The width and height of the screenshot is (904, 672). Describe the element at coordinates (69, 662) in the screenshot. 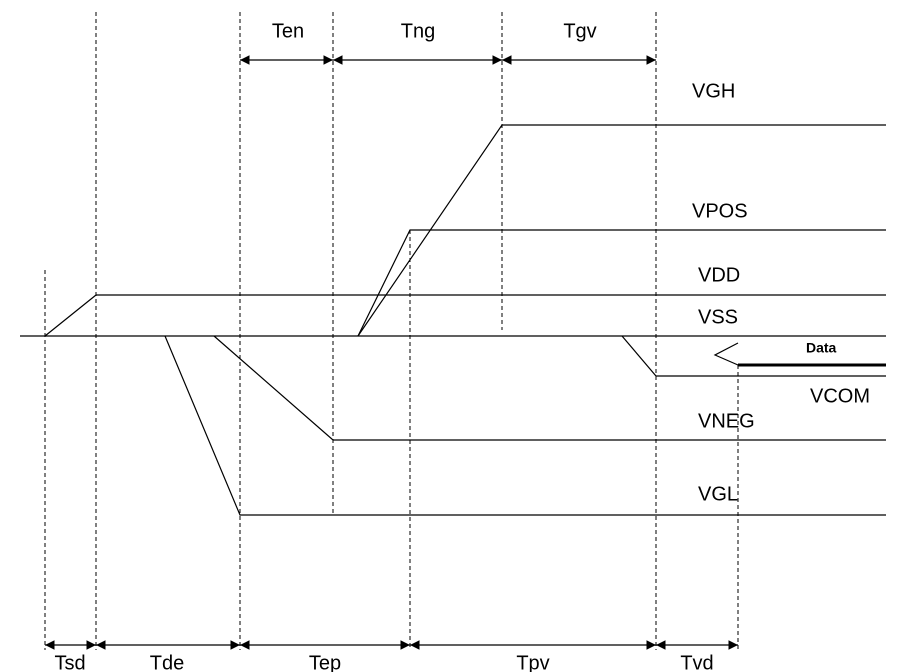

I see `interval-label: Tsd` at that location.